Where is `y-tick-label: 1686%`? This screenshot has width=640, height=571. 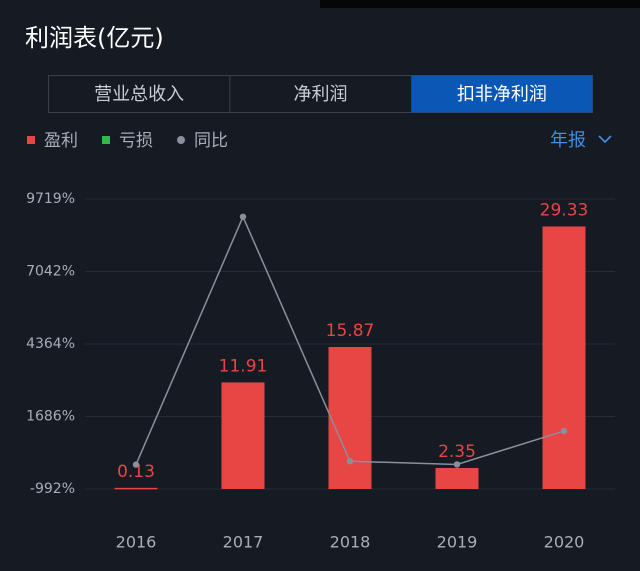 y-tick-label: 1686% is located at coordinates (50, 416).